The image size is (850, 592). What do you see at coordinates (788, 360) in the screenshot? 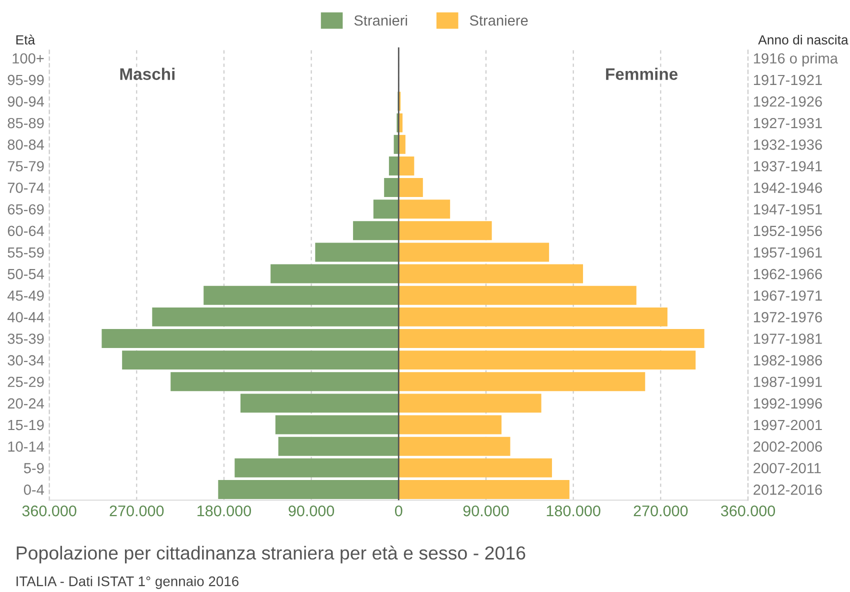
I see `y2-tick-label: 1982-1986` at bounding box center [788, 360].